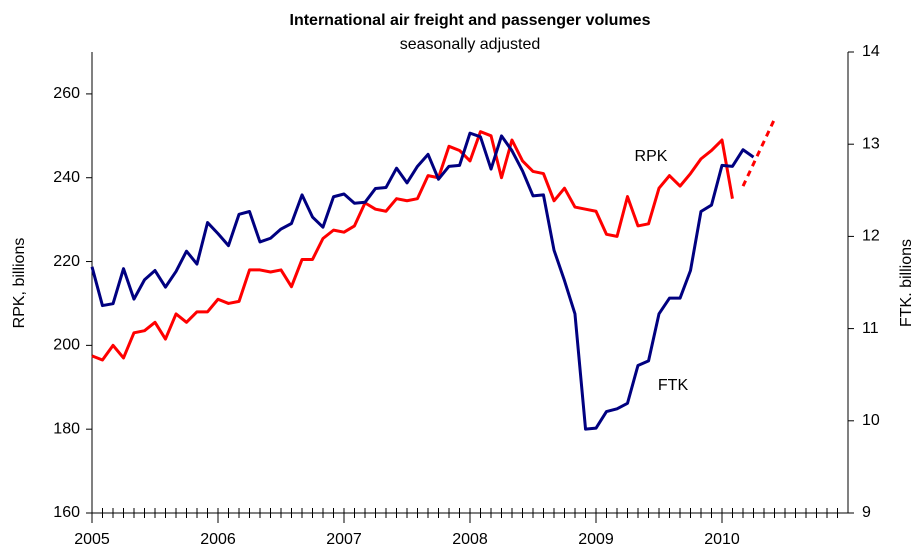  What do you see at coordinates (870, 328) in the screenshot?
I see `y2-tick-label: 11` at bounding box center [870, 328].